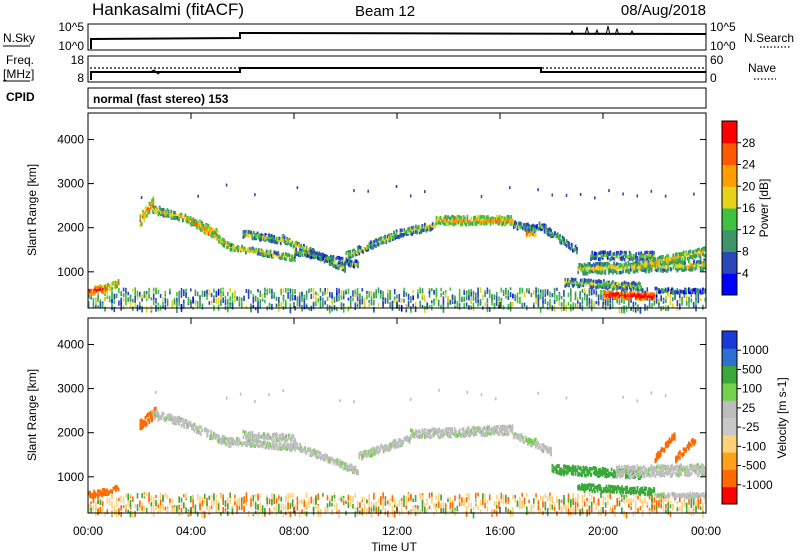  I want to click on noise-strip: N.Sky 10^5 10^0 10^5 10^0 N.Search, so click(398, 36).